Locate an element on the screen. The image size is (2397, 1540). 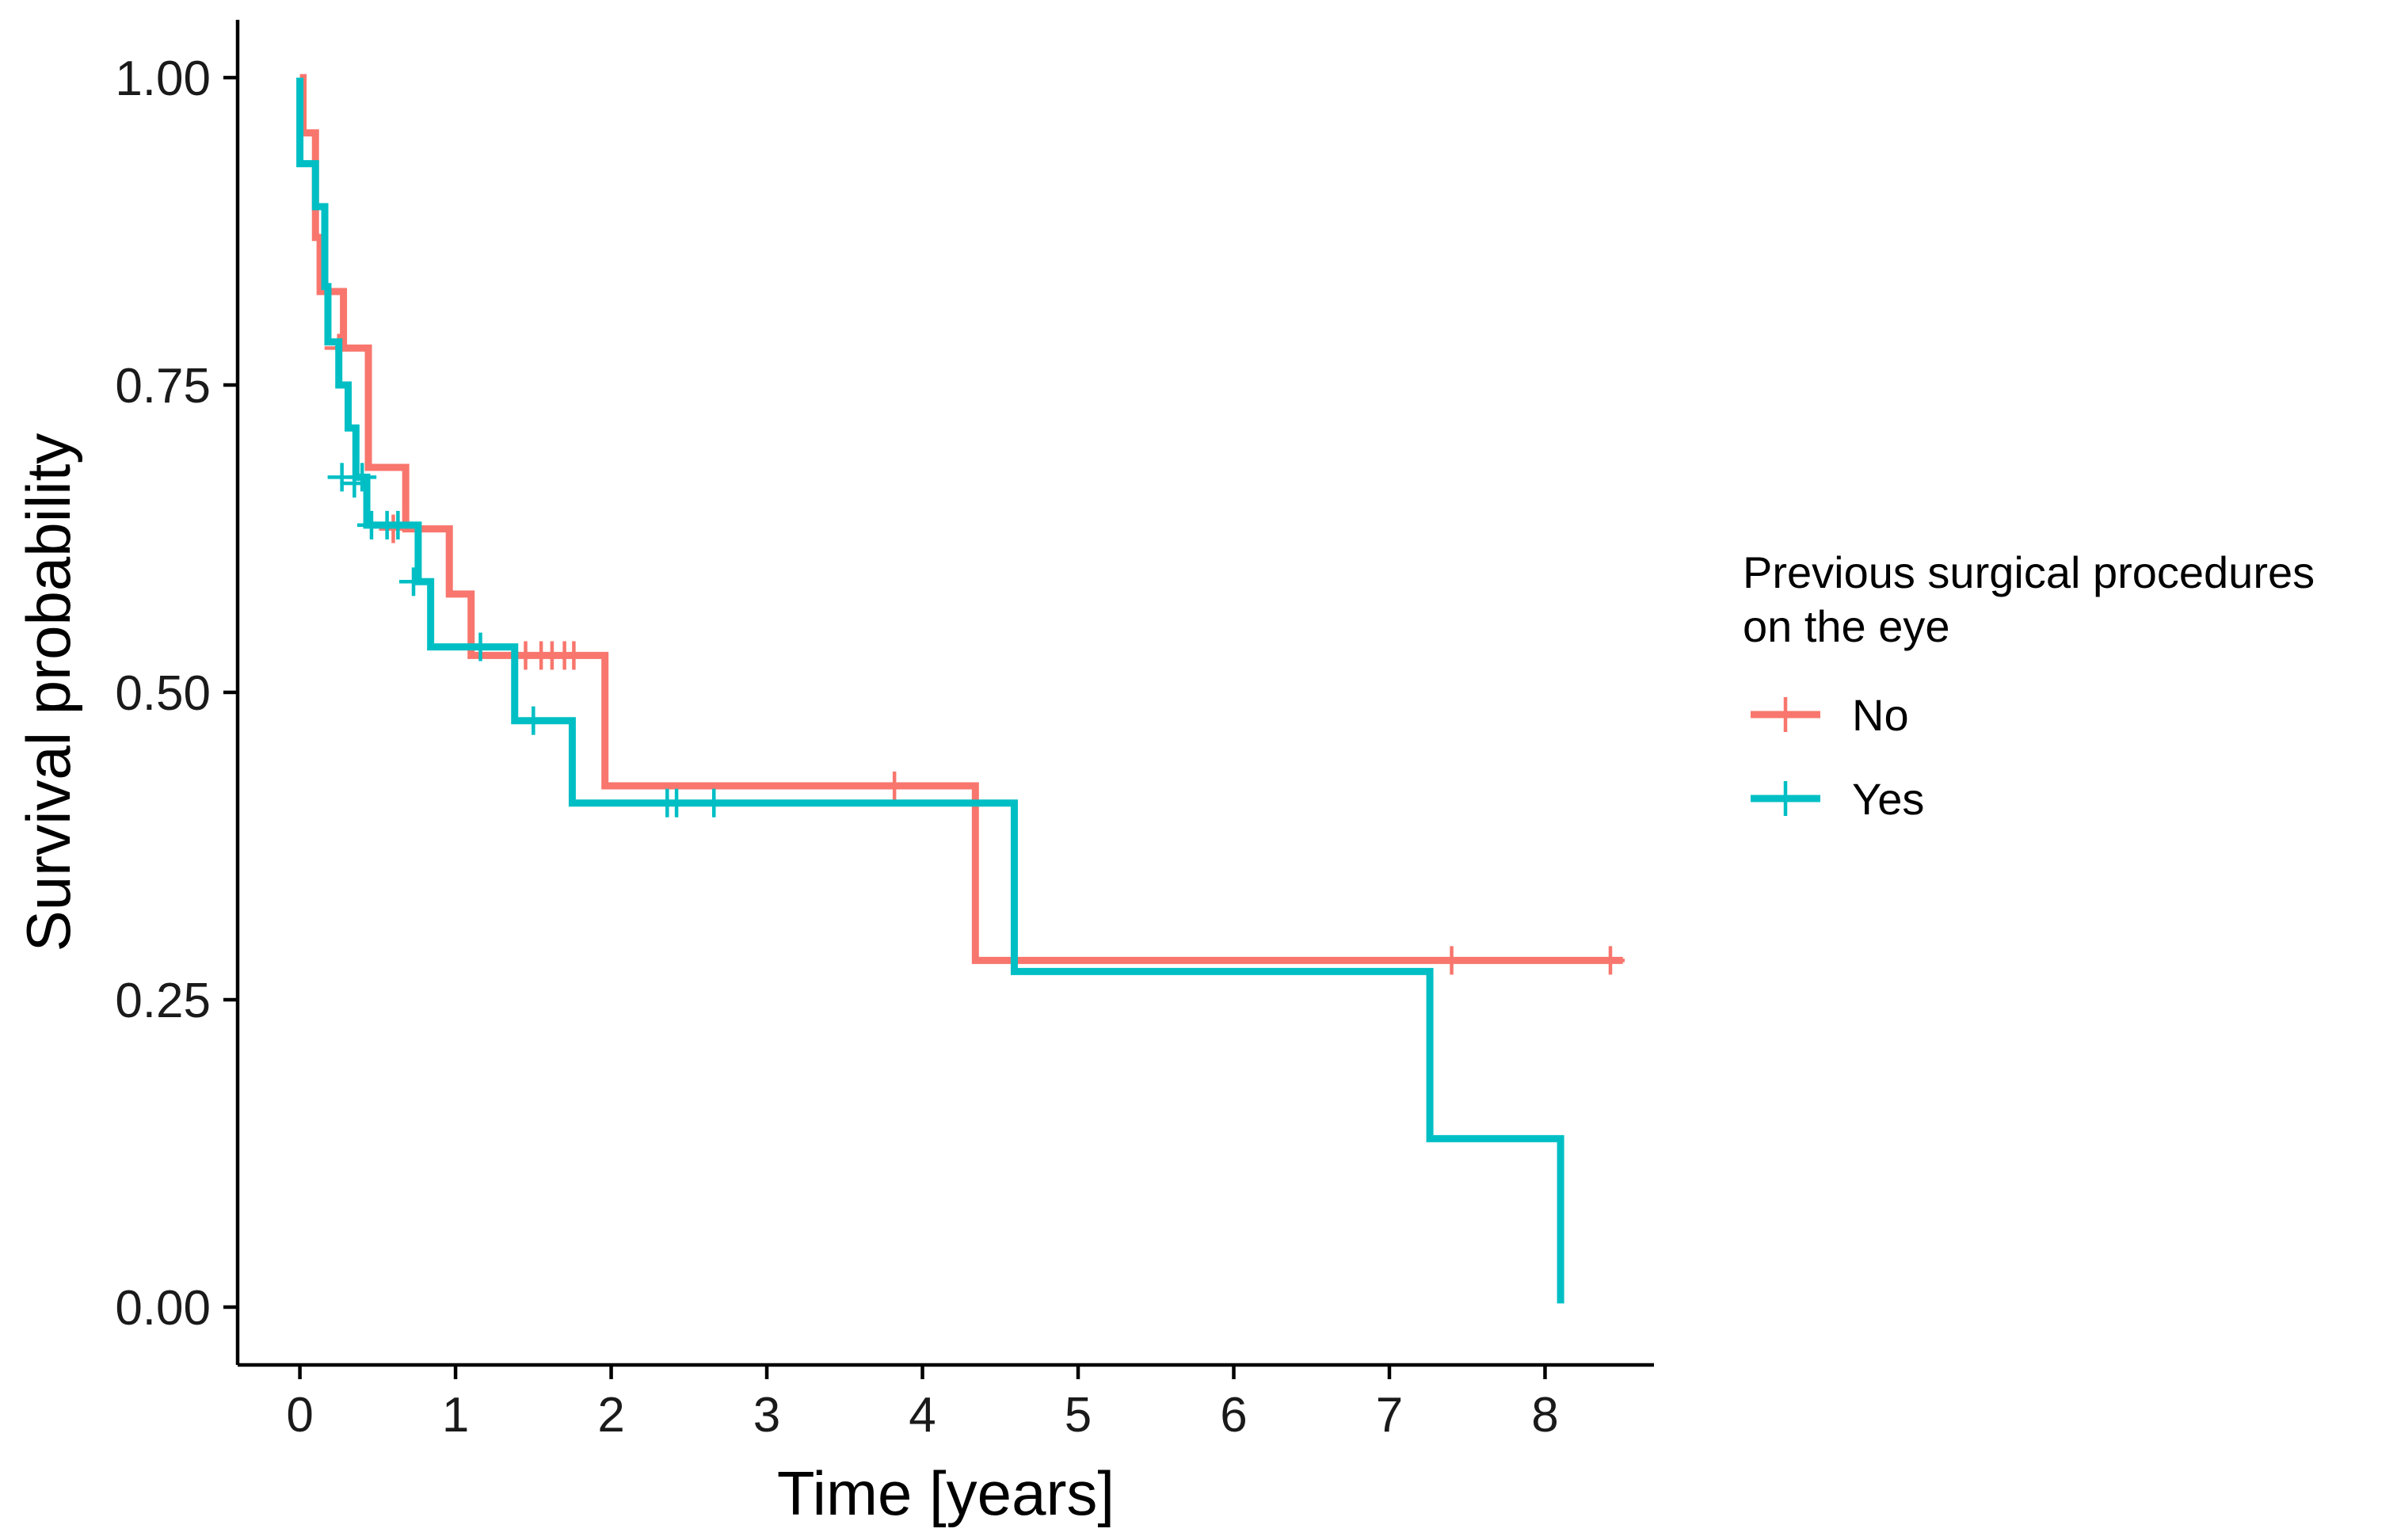
x-tick-label: 3 is located at coordinates (767, 1415).